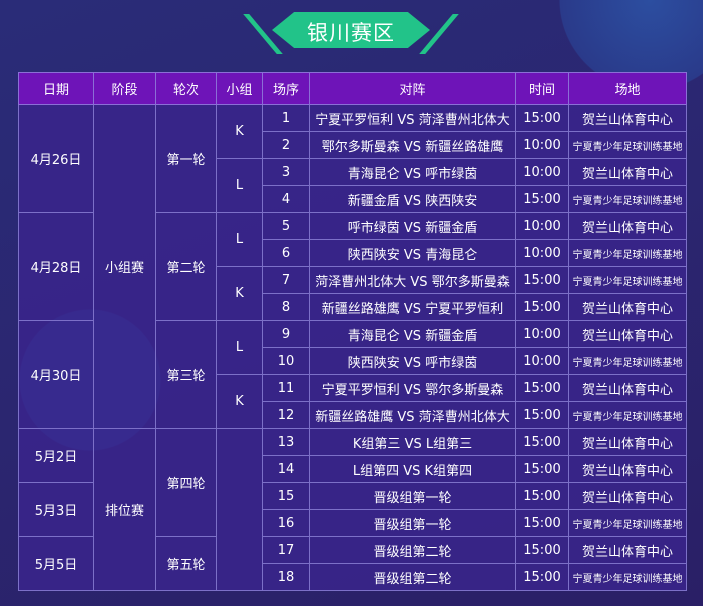 This screenshot has height=606, width=703. What do you see at coordinates (186, 374) in the screenshot?
I see `round-cell: 第三轮` at bounding box center [186, 374].